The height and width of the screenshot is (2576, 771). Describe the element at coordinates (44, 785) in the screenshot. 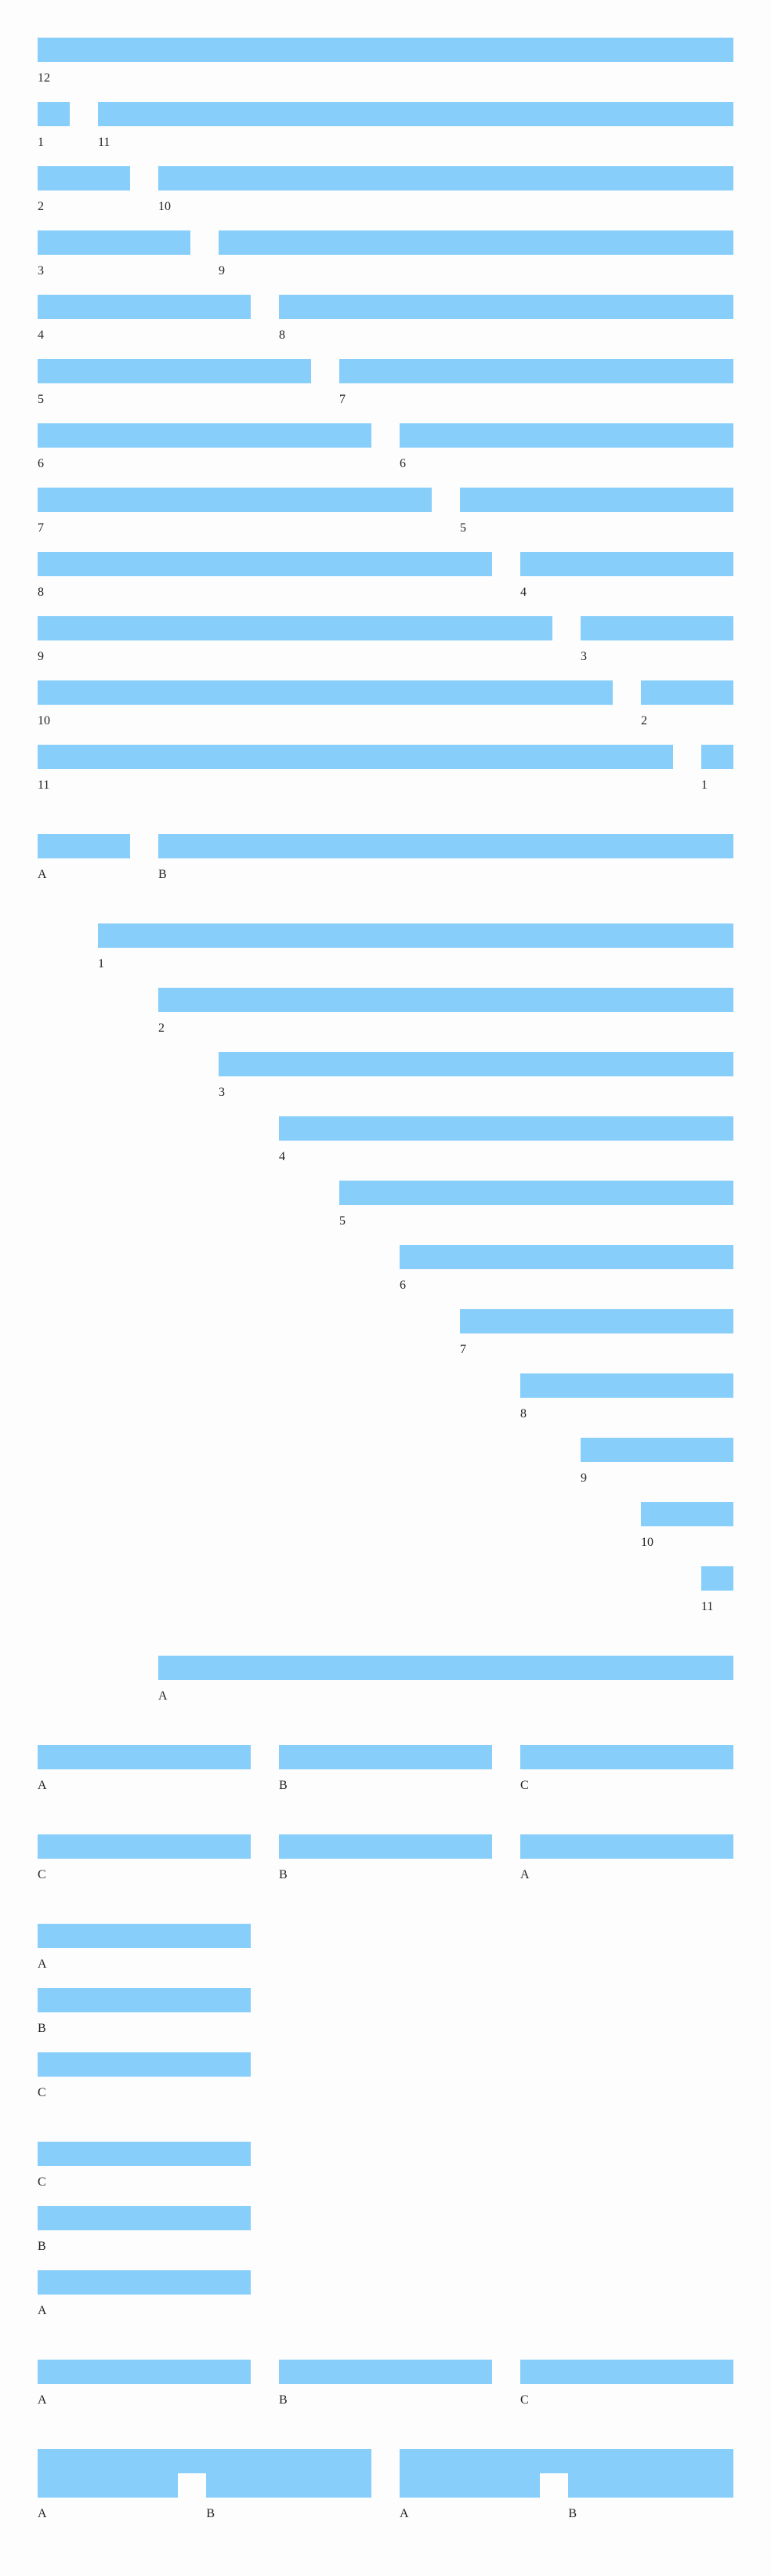

I see `block-label: 11` at that location.